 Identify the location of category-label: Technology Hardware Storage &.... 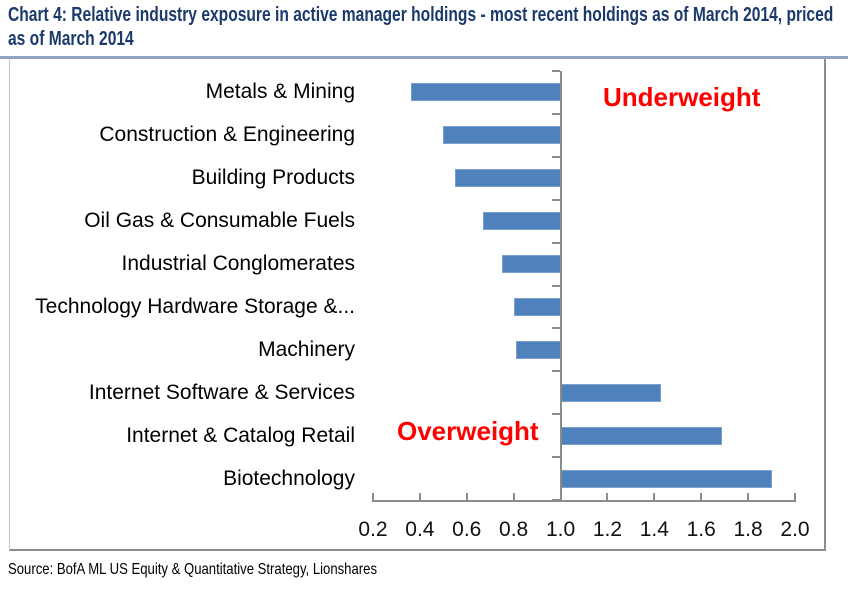
(195, 306).